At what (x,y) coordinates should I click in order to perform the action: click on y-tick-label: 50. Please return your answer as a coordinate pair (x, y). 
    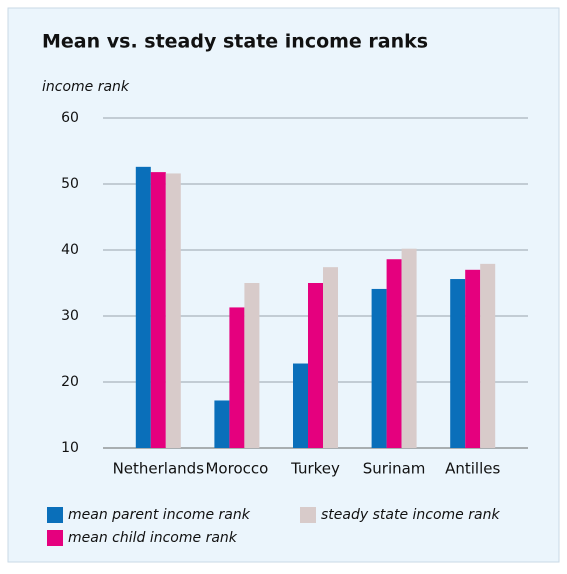
    Looking at the image, I should click on (70, 184).